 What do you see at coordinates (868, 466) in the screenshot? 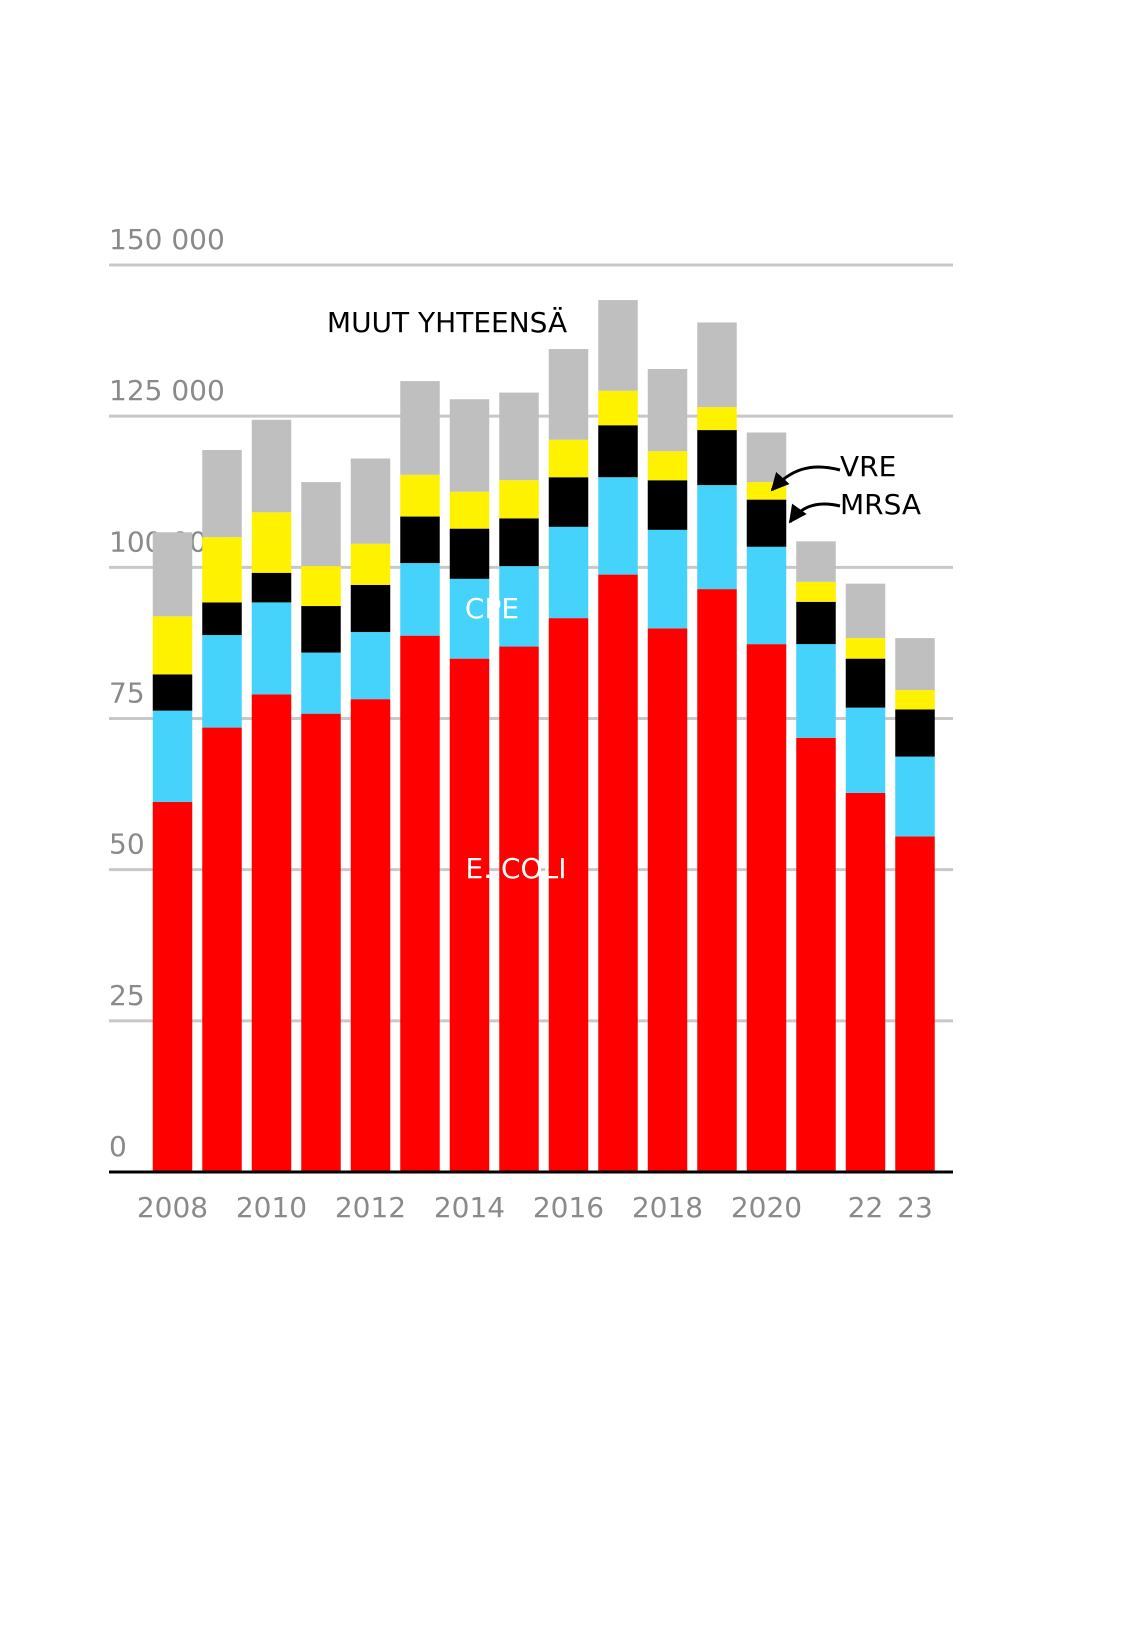
I see `series-label: VRE` at bounding box center [868, 466].